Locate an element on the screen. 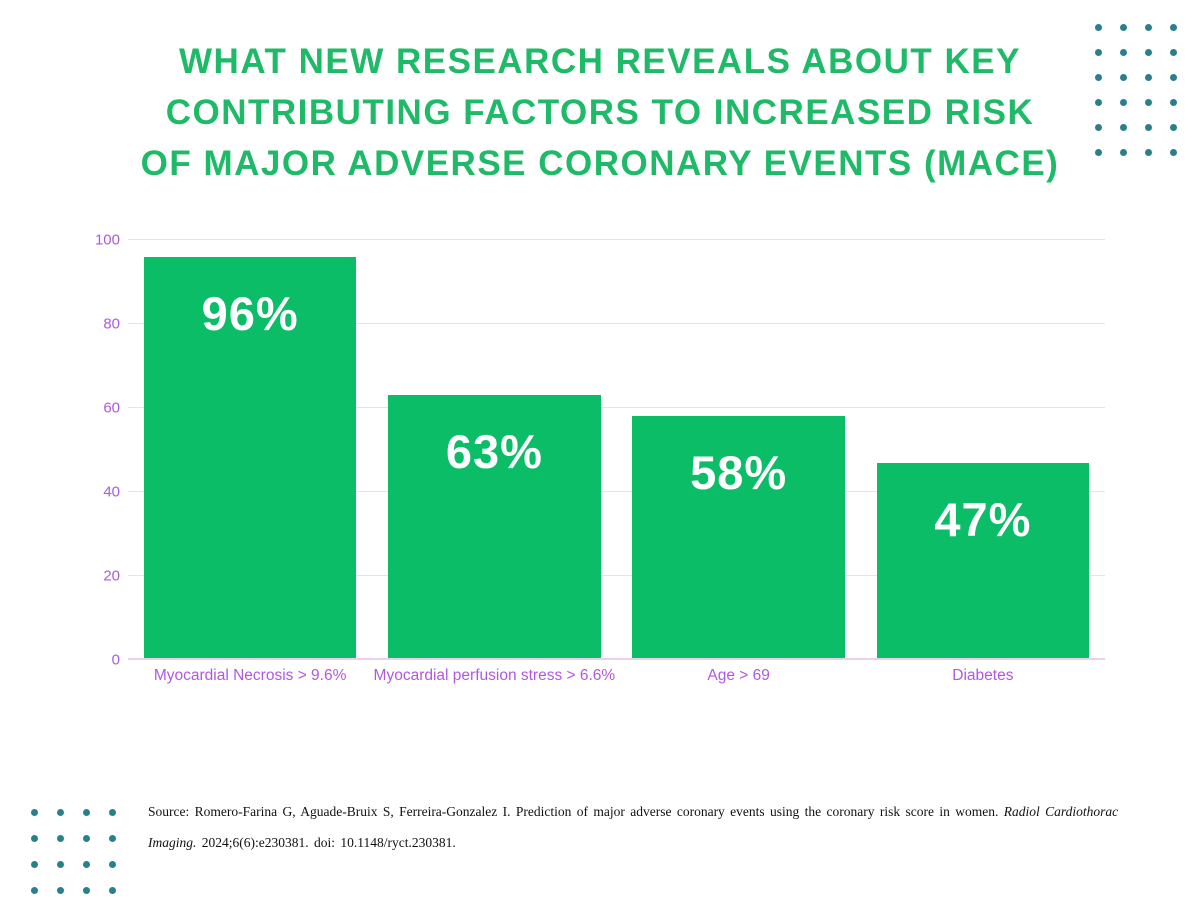  x-axis-category-label: Myocardial perfusion stress > 6.6% is located at coordinates (494, 675).